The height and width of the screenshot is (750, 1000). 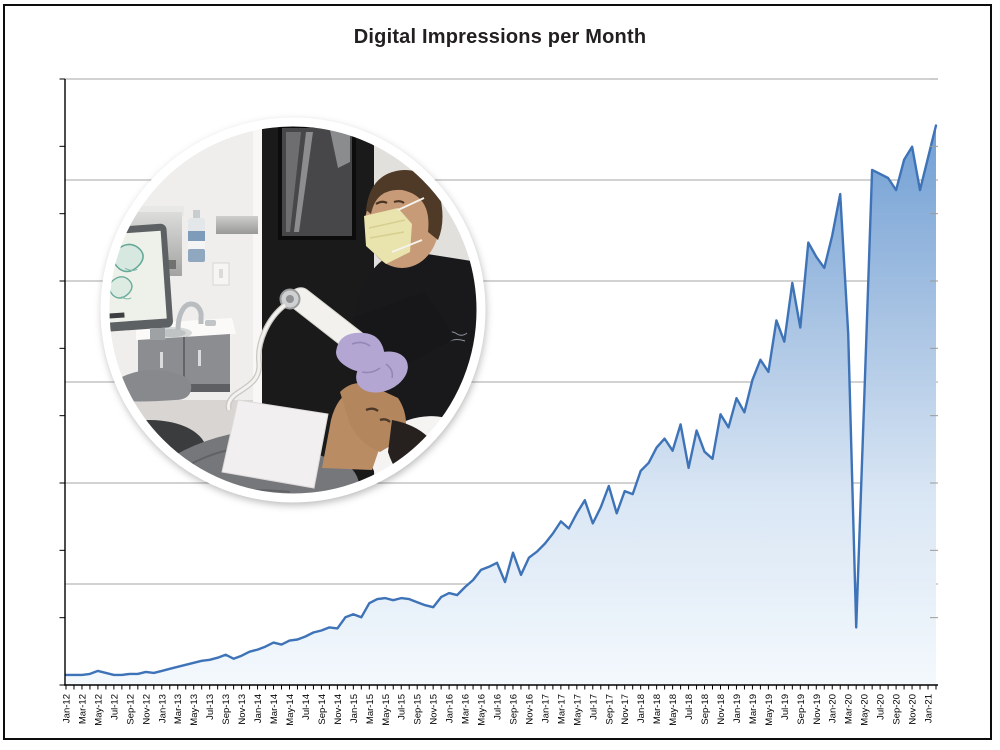 What do you see at coordinates (189, 316) in the screenshot?
I see `faucet` at bounding box center [189, 316].